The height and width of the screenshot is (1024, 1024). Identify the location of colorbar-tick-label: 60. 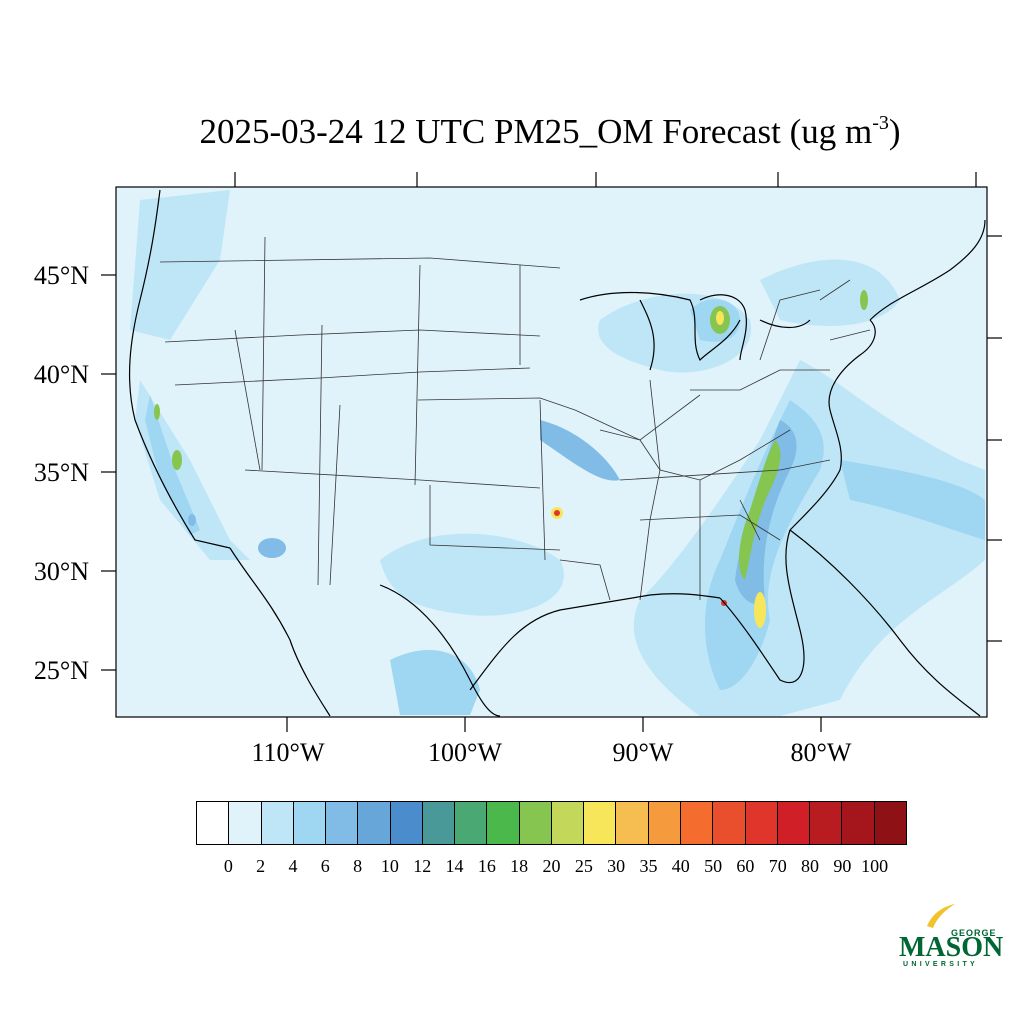
(745, 866).